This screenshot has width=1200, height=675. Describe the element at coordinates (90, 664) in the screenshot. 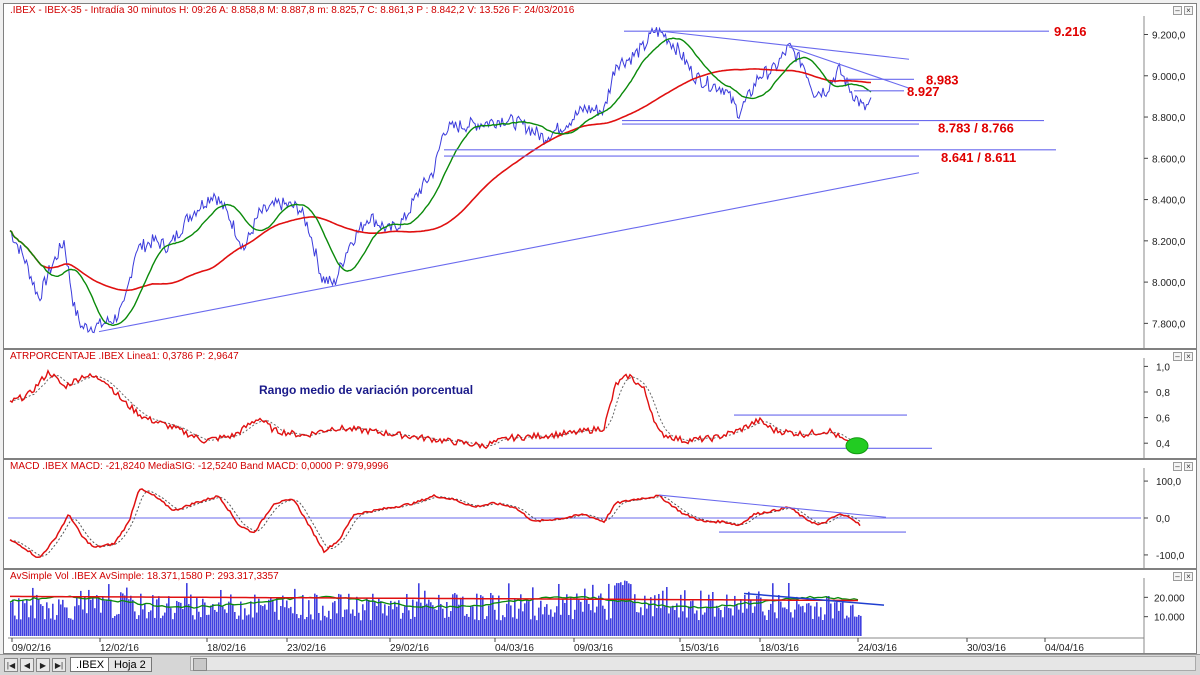

I see `tab-ibex: .IBEX` at that location.